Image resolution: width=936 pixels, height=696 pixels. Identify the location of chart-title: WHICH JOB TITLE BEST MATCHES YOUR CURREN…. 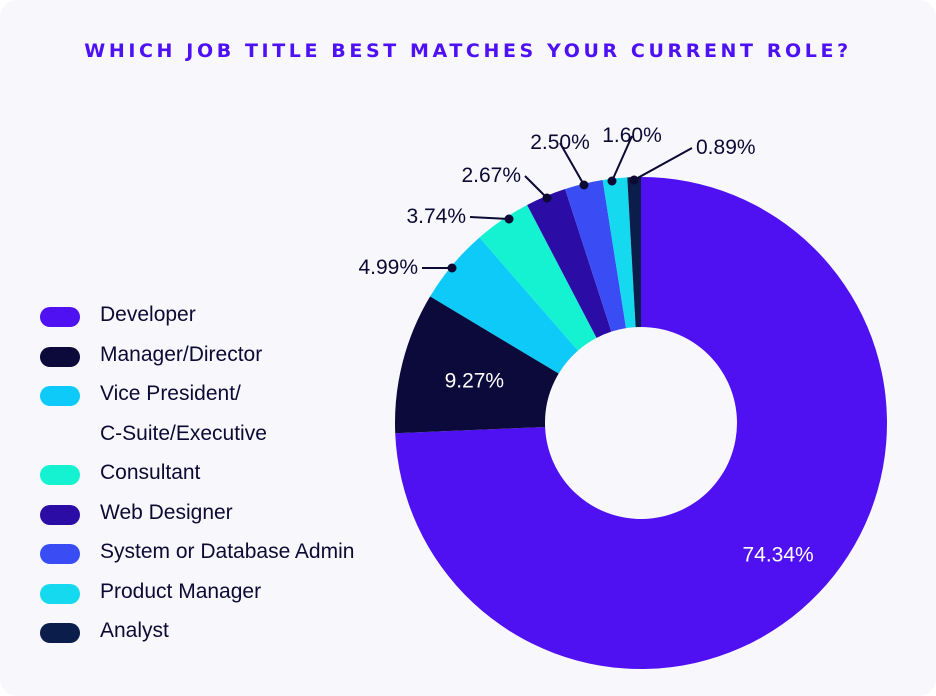
(468, 51).